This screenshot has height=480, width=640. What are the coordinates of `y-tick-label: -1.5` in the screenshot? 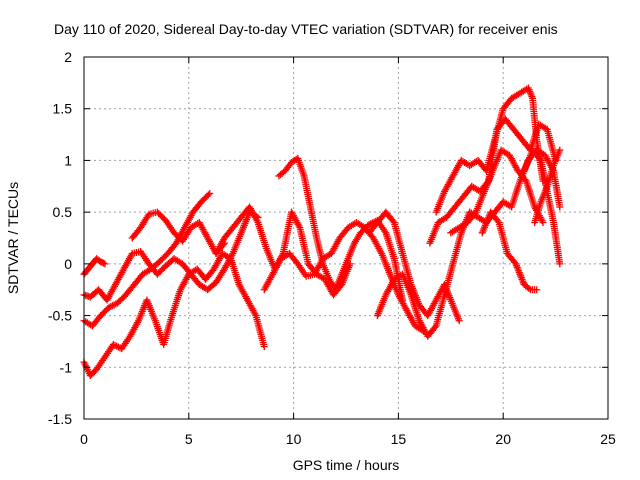 It's located at (60, 419).